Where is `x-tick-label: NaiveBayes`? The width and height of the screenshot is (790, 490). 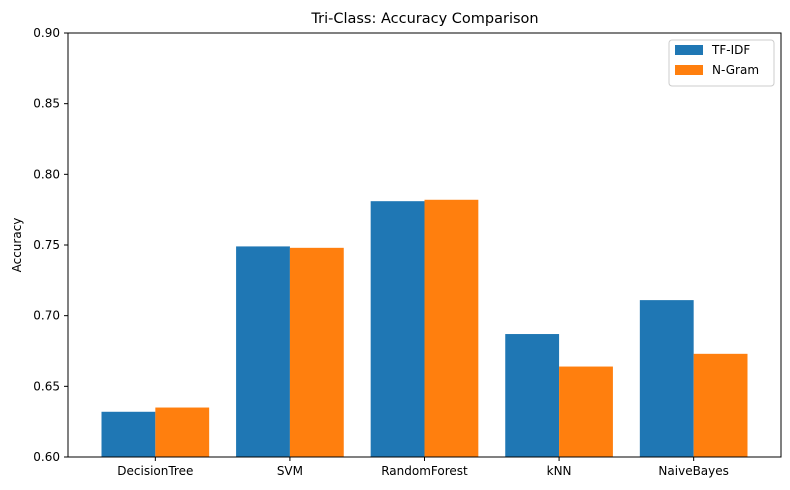
x-tick-label: NaiveBayes is located at coordinates (693, 471).